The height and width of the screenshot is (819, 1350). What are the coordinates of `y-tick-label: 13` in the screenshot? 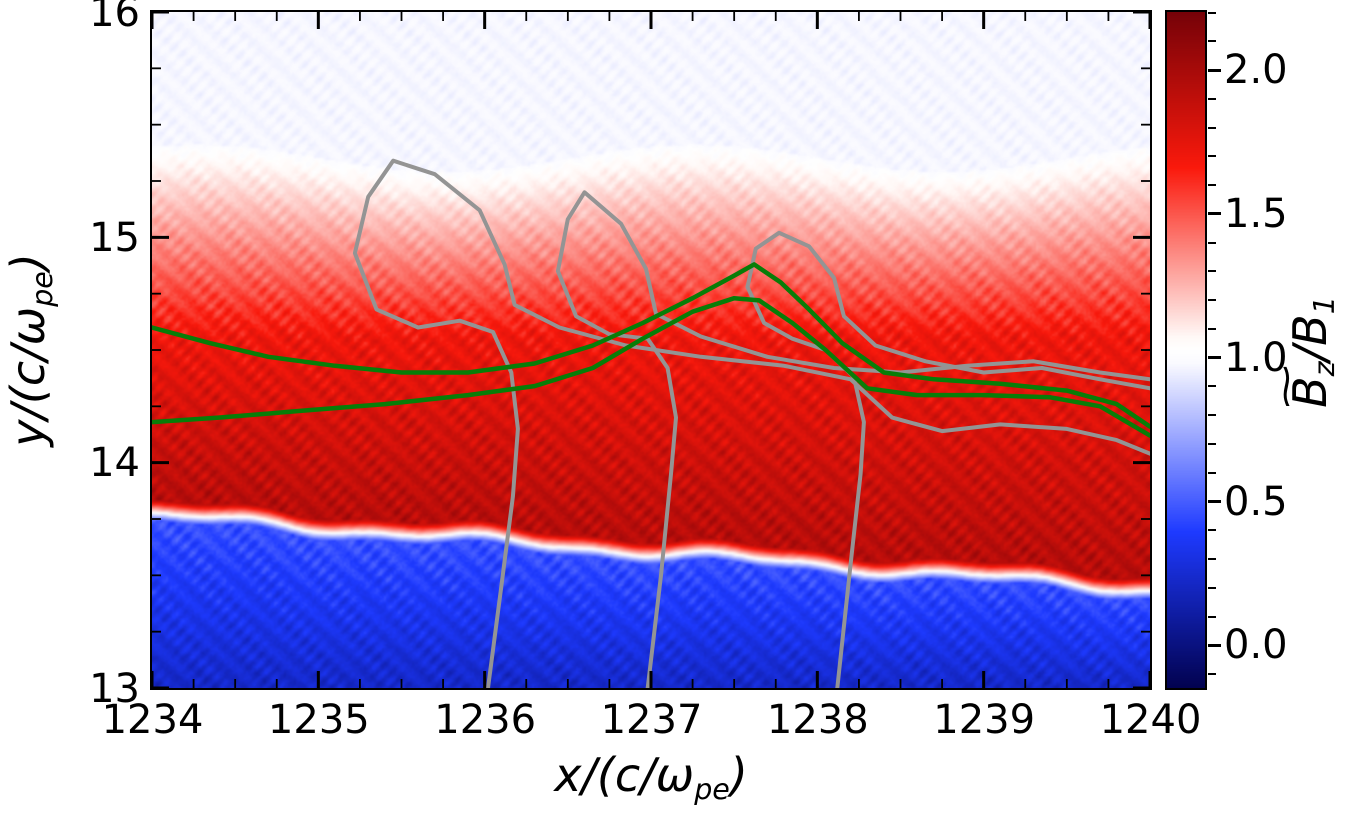 It's located at (114, 688).